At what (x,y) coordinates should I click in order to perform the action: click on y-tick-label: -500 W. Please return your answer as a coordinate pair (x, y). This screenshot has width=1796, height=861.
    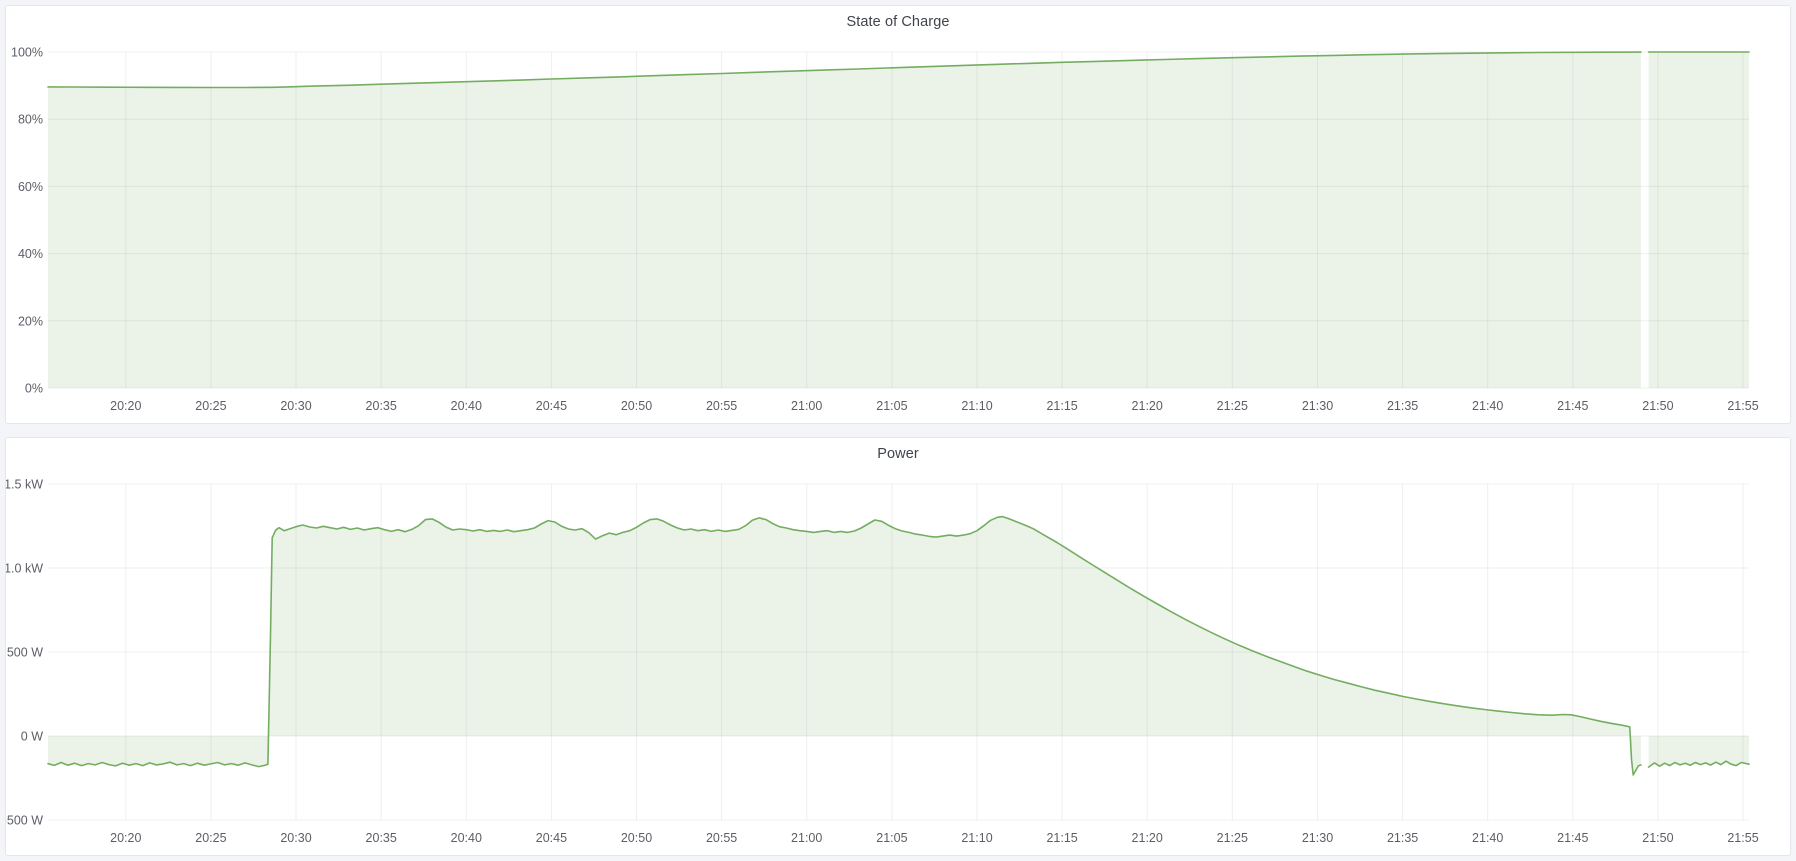
    Looking at the image, I should click on (24, 821).